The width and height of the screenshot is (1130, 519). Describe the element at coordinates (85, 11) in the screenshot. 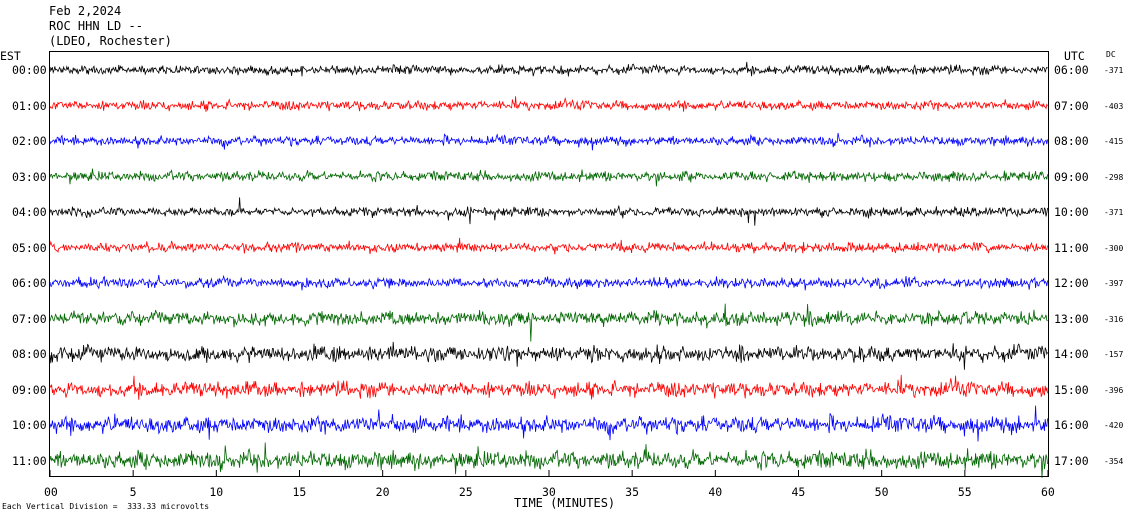

I see `header-date: Feb 2,2024` at that location.